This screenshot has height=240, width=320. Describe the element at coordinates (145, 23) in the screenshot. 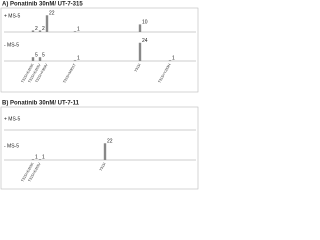

I see `data-label: 10` at that location.